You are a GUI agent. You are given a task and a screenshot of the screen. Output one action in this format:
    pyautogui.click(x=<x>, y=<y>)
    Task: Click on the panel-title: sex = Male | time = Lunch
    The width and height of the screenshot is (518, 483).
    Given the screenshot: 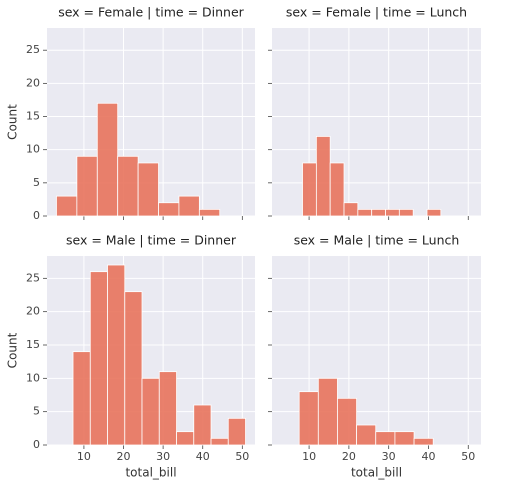 What is the action you would take?
    pyautogui.click(x=377, y=240)
    